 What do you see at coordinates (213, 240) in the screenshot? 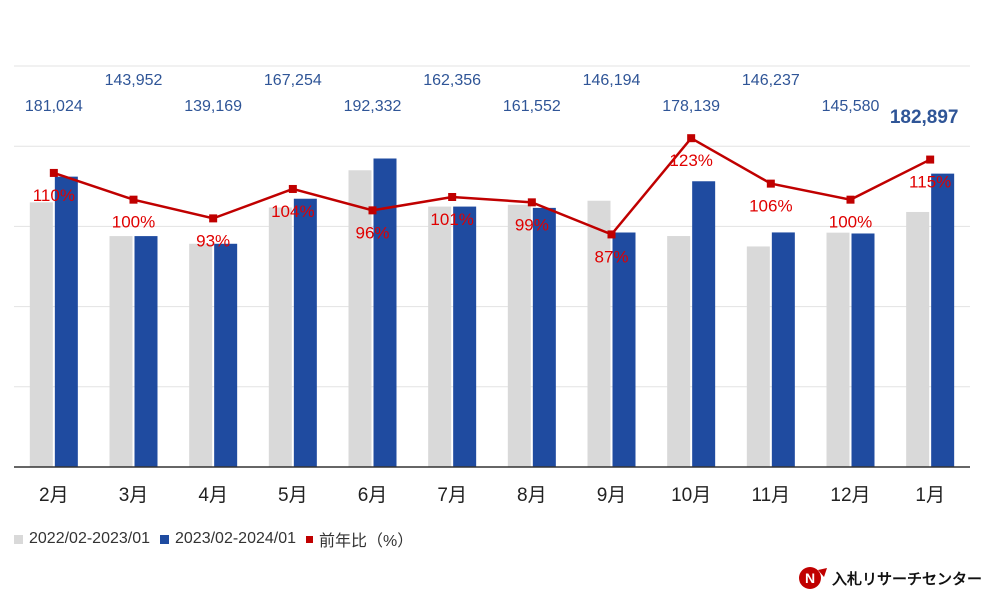
I see `ratio-label-3: 93%` at bounding box center [213, 240].